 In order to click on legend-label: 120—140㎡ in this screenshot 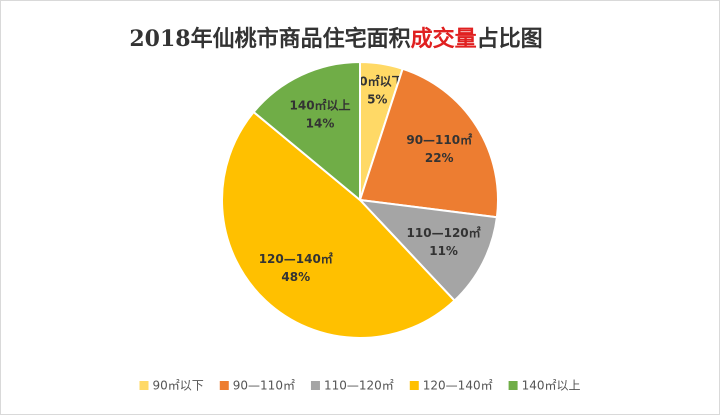, I will do `click(458, 386)`.